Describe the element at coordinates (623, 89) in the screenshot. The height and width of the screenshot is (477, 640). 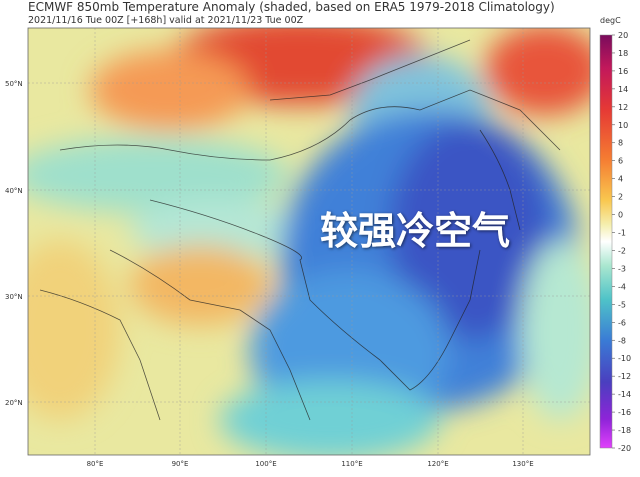
I see `colorbar-tick-label: 14` at that location.